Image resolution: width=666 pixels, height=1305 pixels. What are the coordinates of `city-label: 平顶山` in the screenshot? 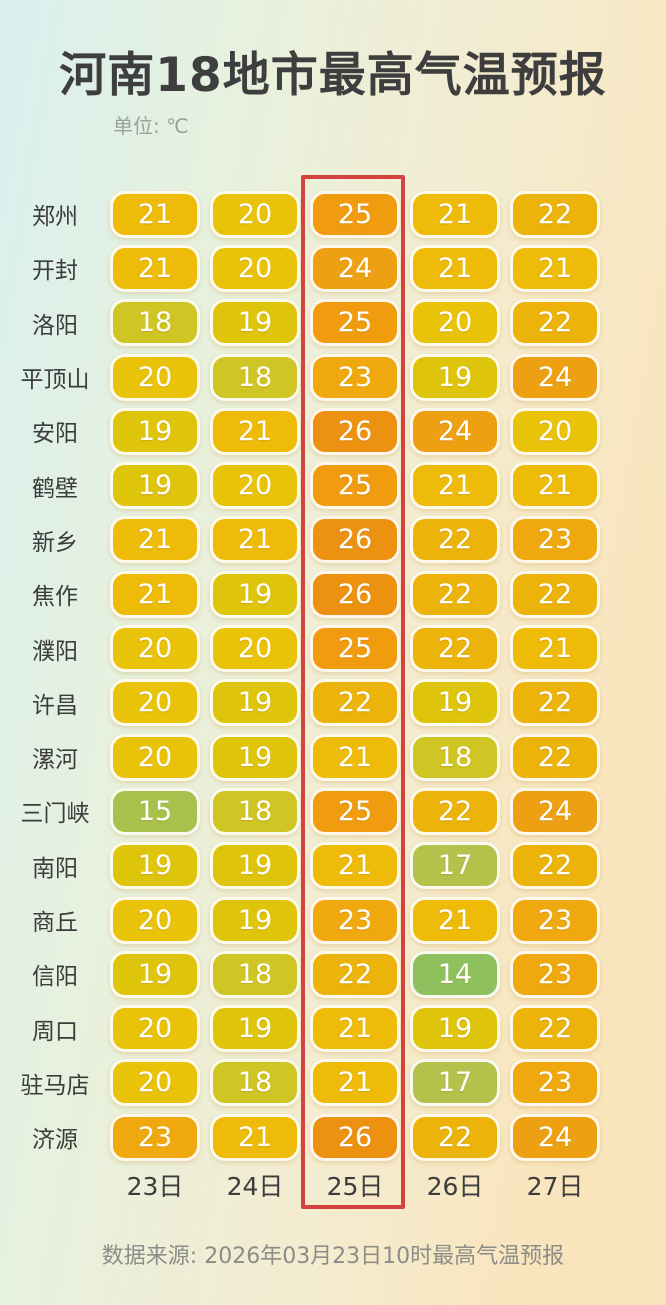 It's located at (55, 380).